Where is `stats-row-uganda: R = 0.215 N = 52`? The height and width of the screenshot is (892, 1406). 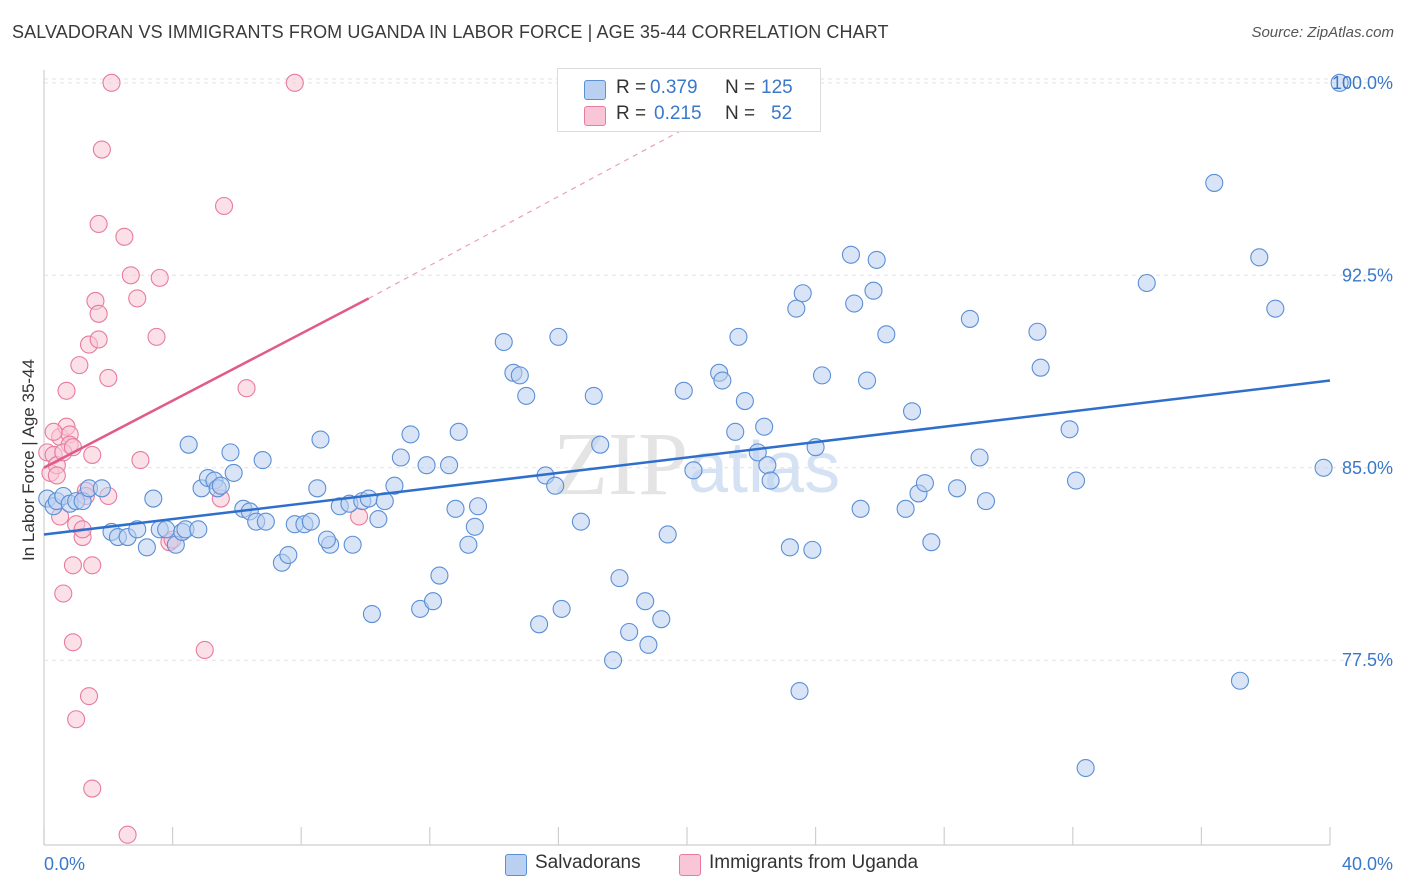 stats-row-uganda: R = 0.215 N = 52 is located at coordinates (699, 116).